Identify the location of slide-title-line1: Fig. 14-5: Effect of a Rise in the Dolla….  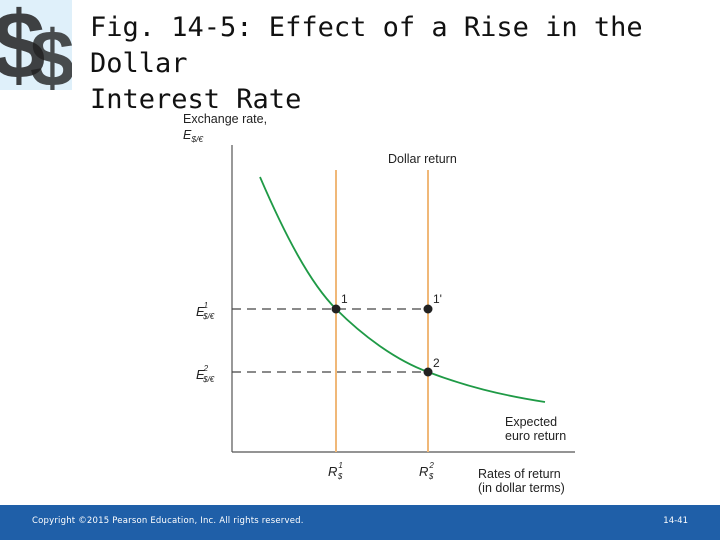
(366, 45).